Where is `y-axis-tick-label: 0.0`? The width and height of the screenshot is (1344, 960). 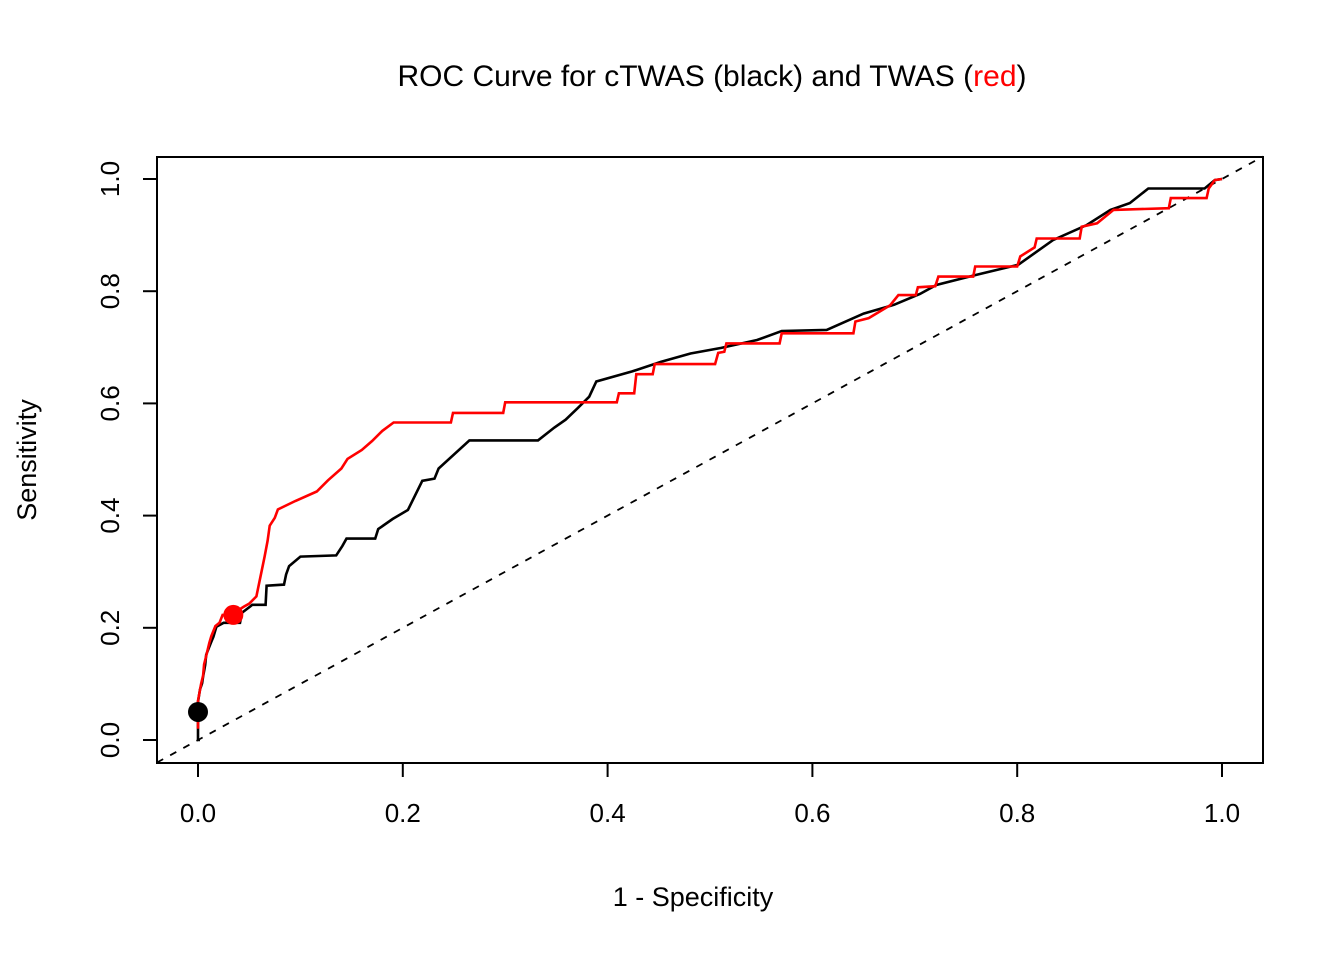
y-axis-tick-label: 0.0 is located at coordinates (110, 740).